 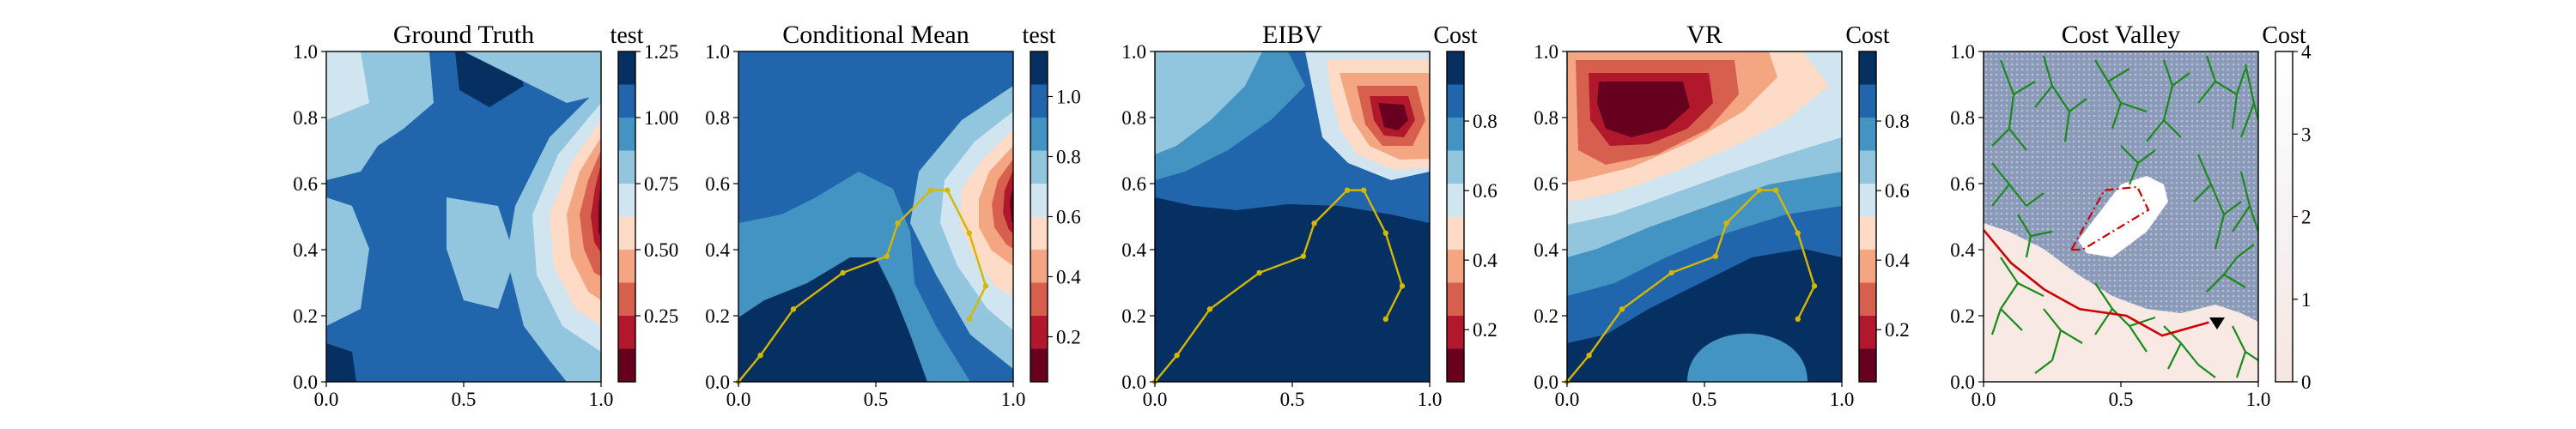 I want to click on colorbar-conditional-mean: test, so click(x=1039, y=202).